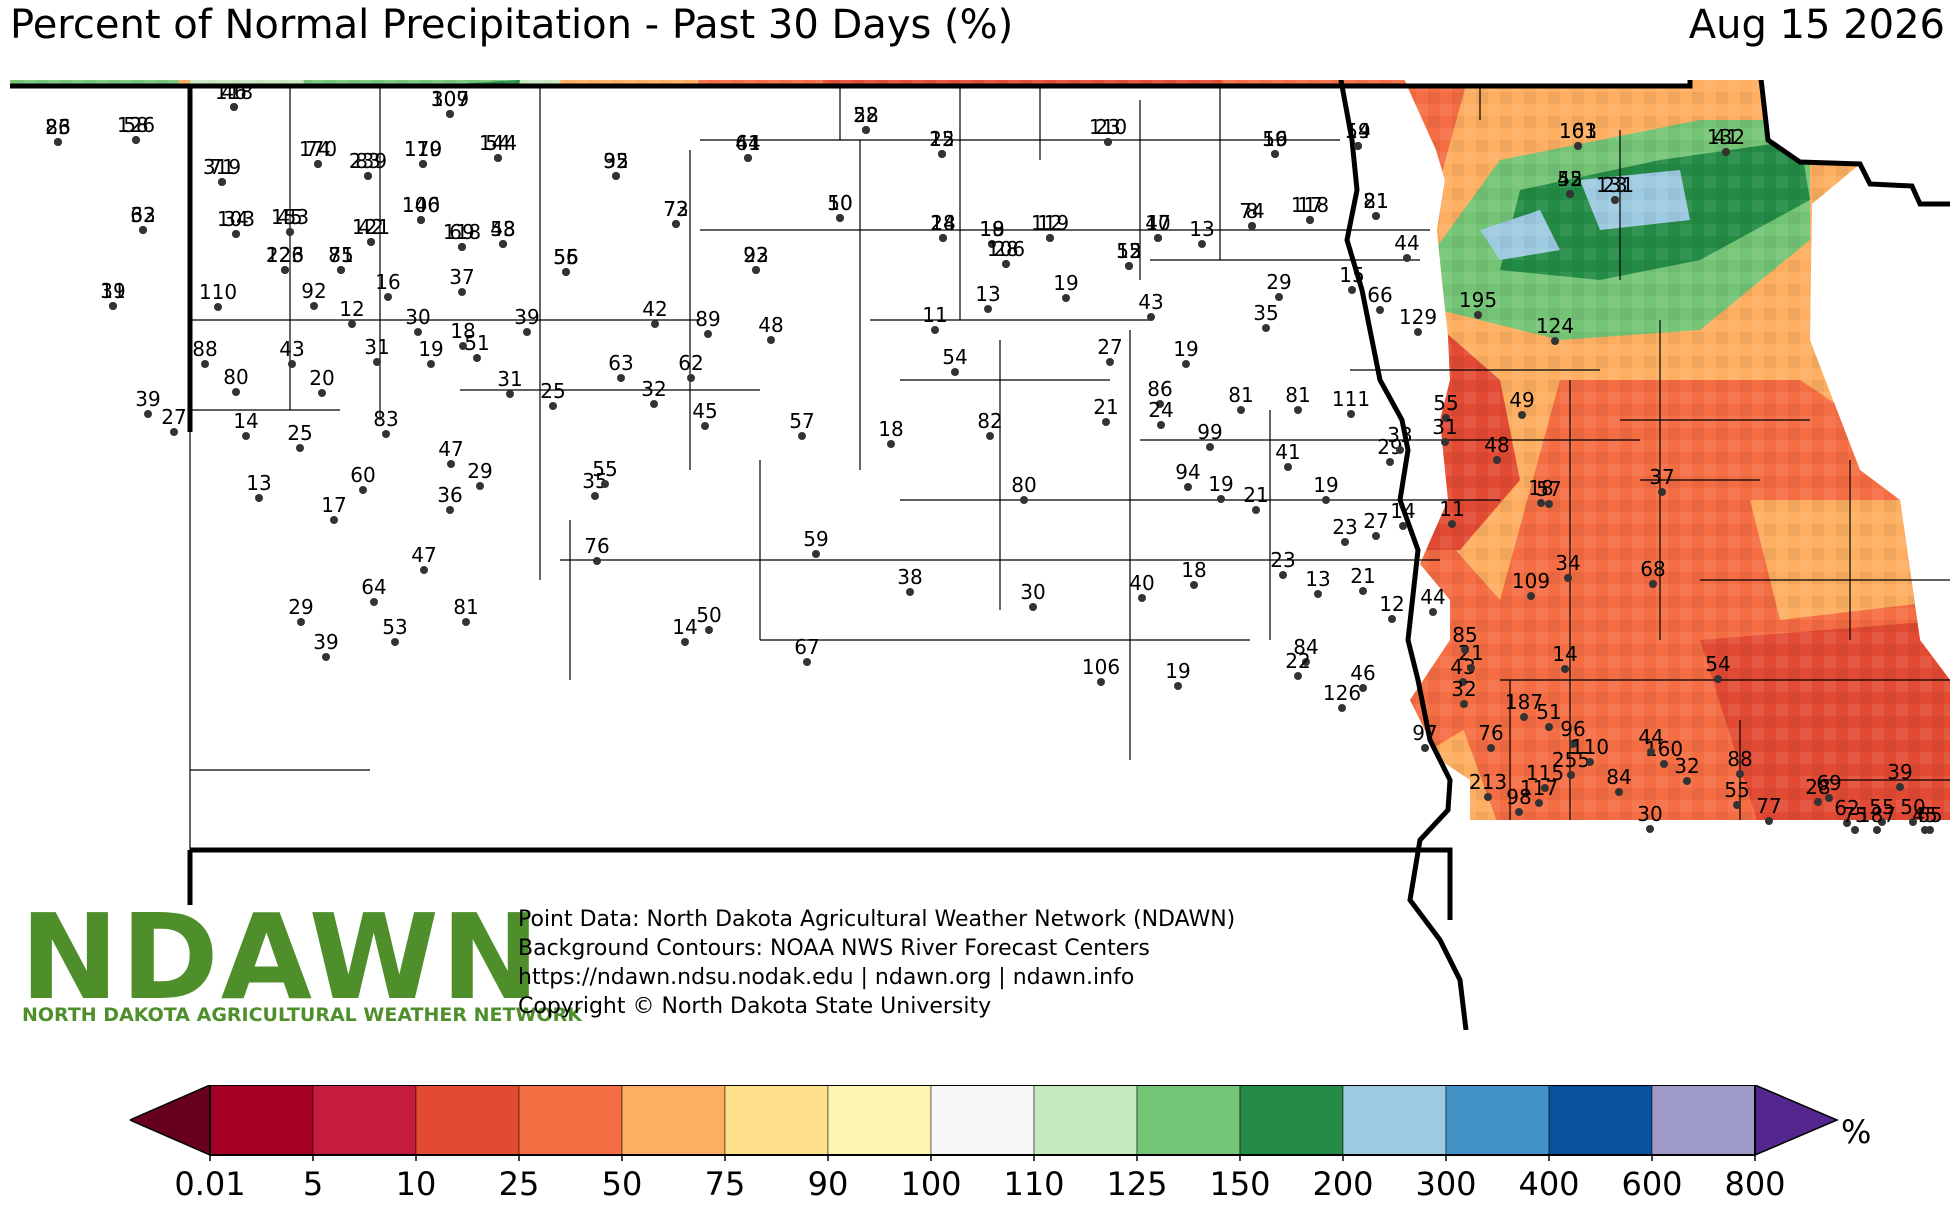 Image resolution: width=1957 pixels, height=1209 pixels. What do you see at coordinates (1418, 317) in the screenshot?
I see `station-value: 129` at bounding box center [1418, 317].